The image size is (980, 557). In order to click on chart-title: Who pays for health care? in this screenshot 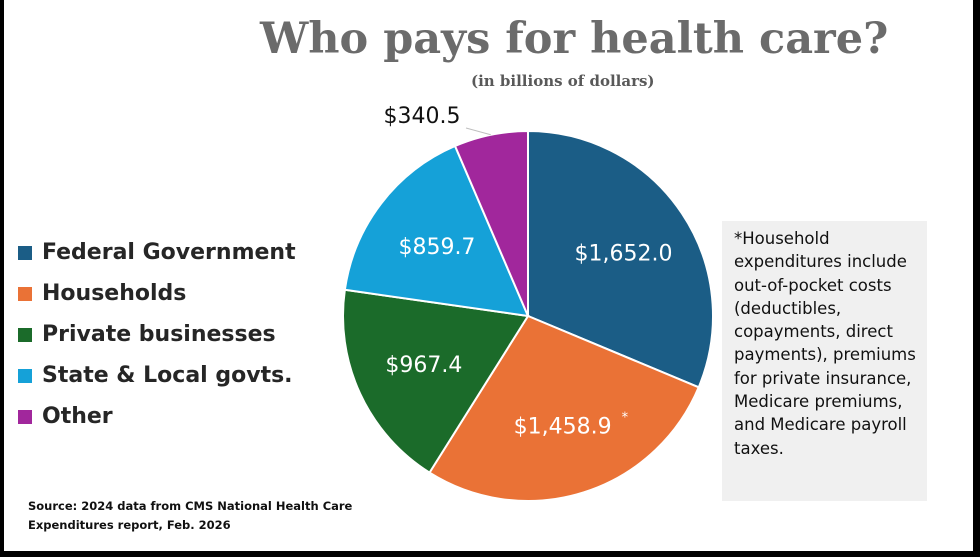, I will do `click(574, 39)`.